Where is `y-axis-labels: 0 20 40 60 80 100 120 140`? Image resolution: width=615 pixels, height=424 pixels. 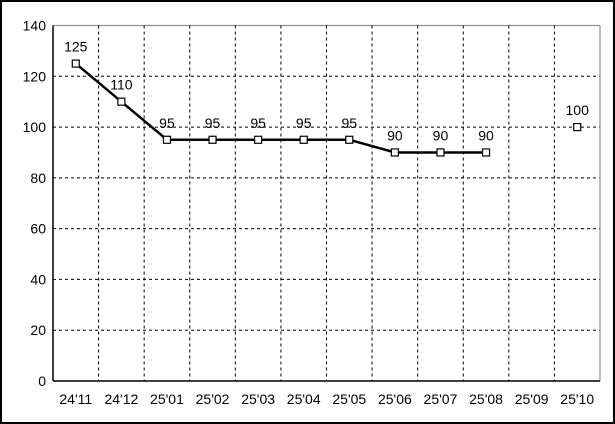 y-axis-labels: 0 20 40 60 80 100 120 140 is located at coordinates (35, 204).